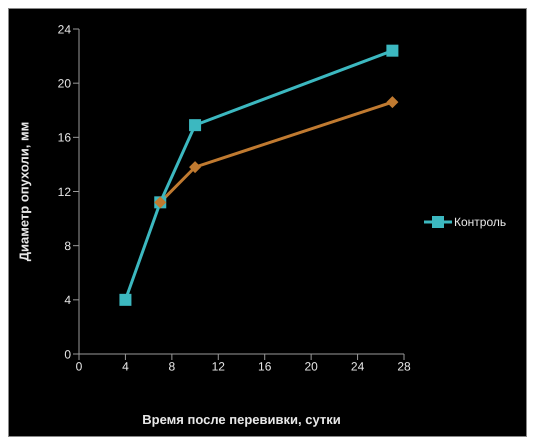 This screenshot has width=533, height=443. I want to click on y-tick-label: 16, so click(65, 137).